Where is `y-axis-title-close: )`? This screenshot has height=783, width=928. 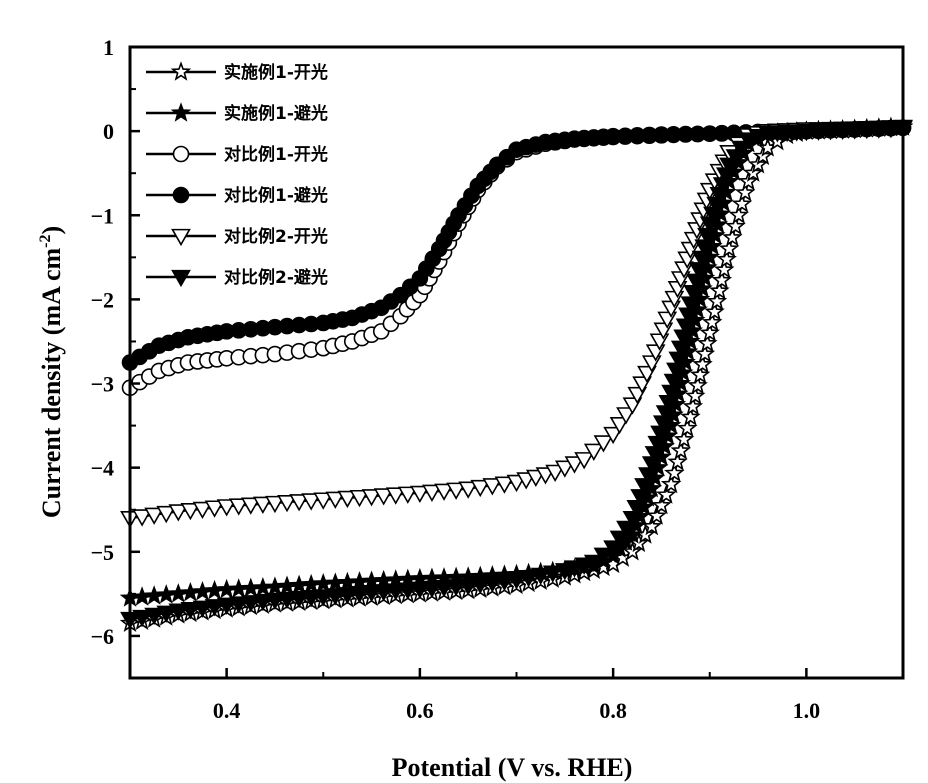 y-axis-title-close: ) is located at coordinates (51, 230).